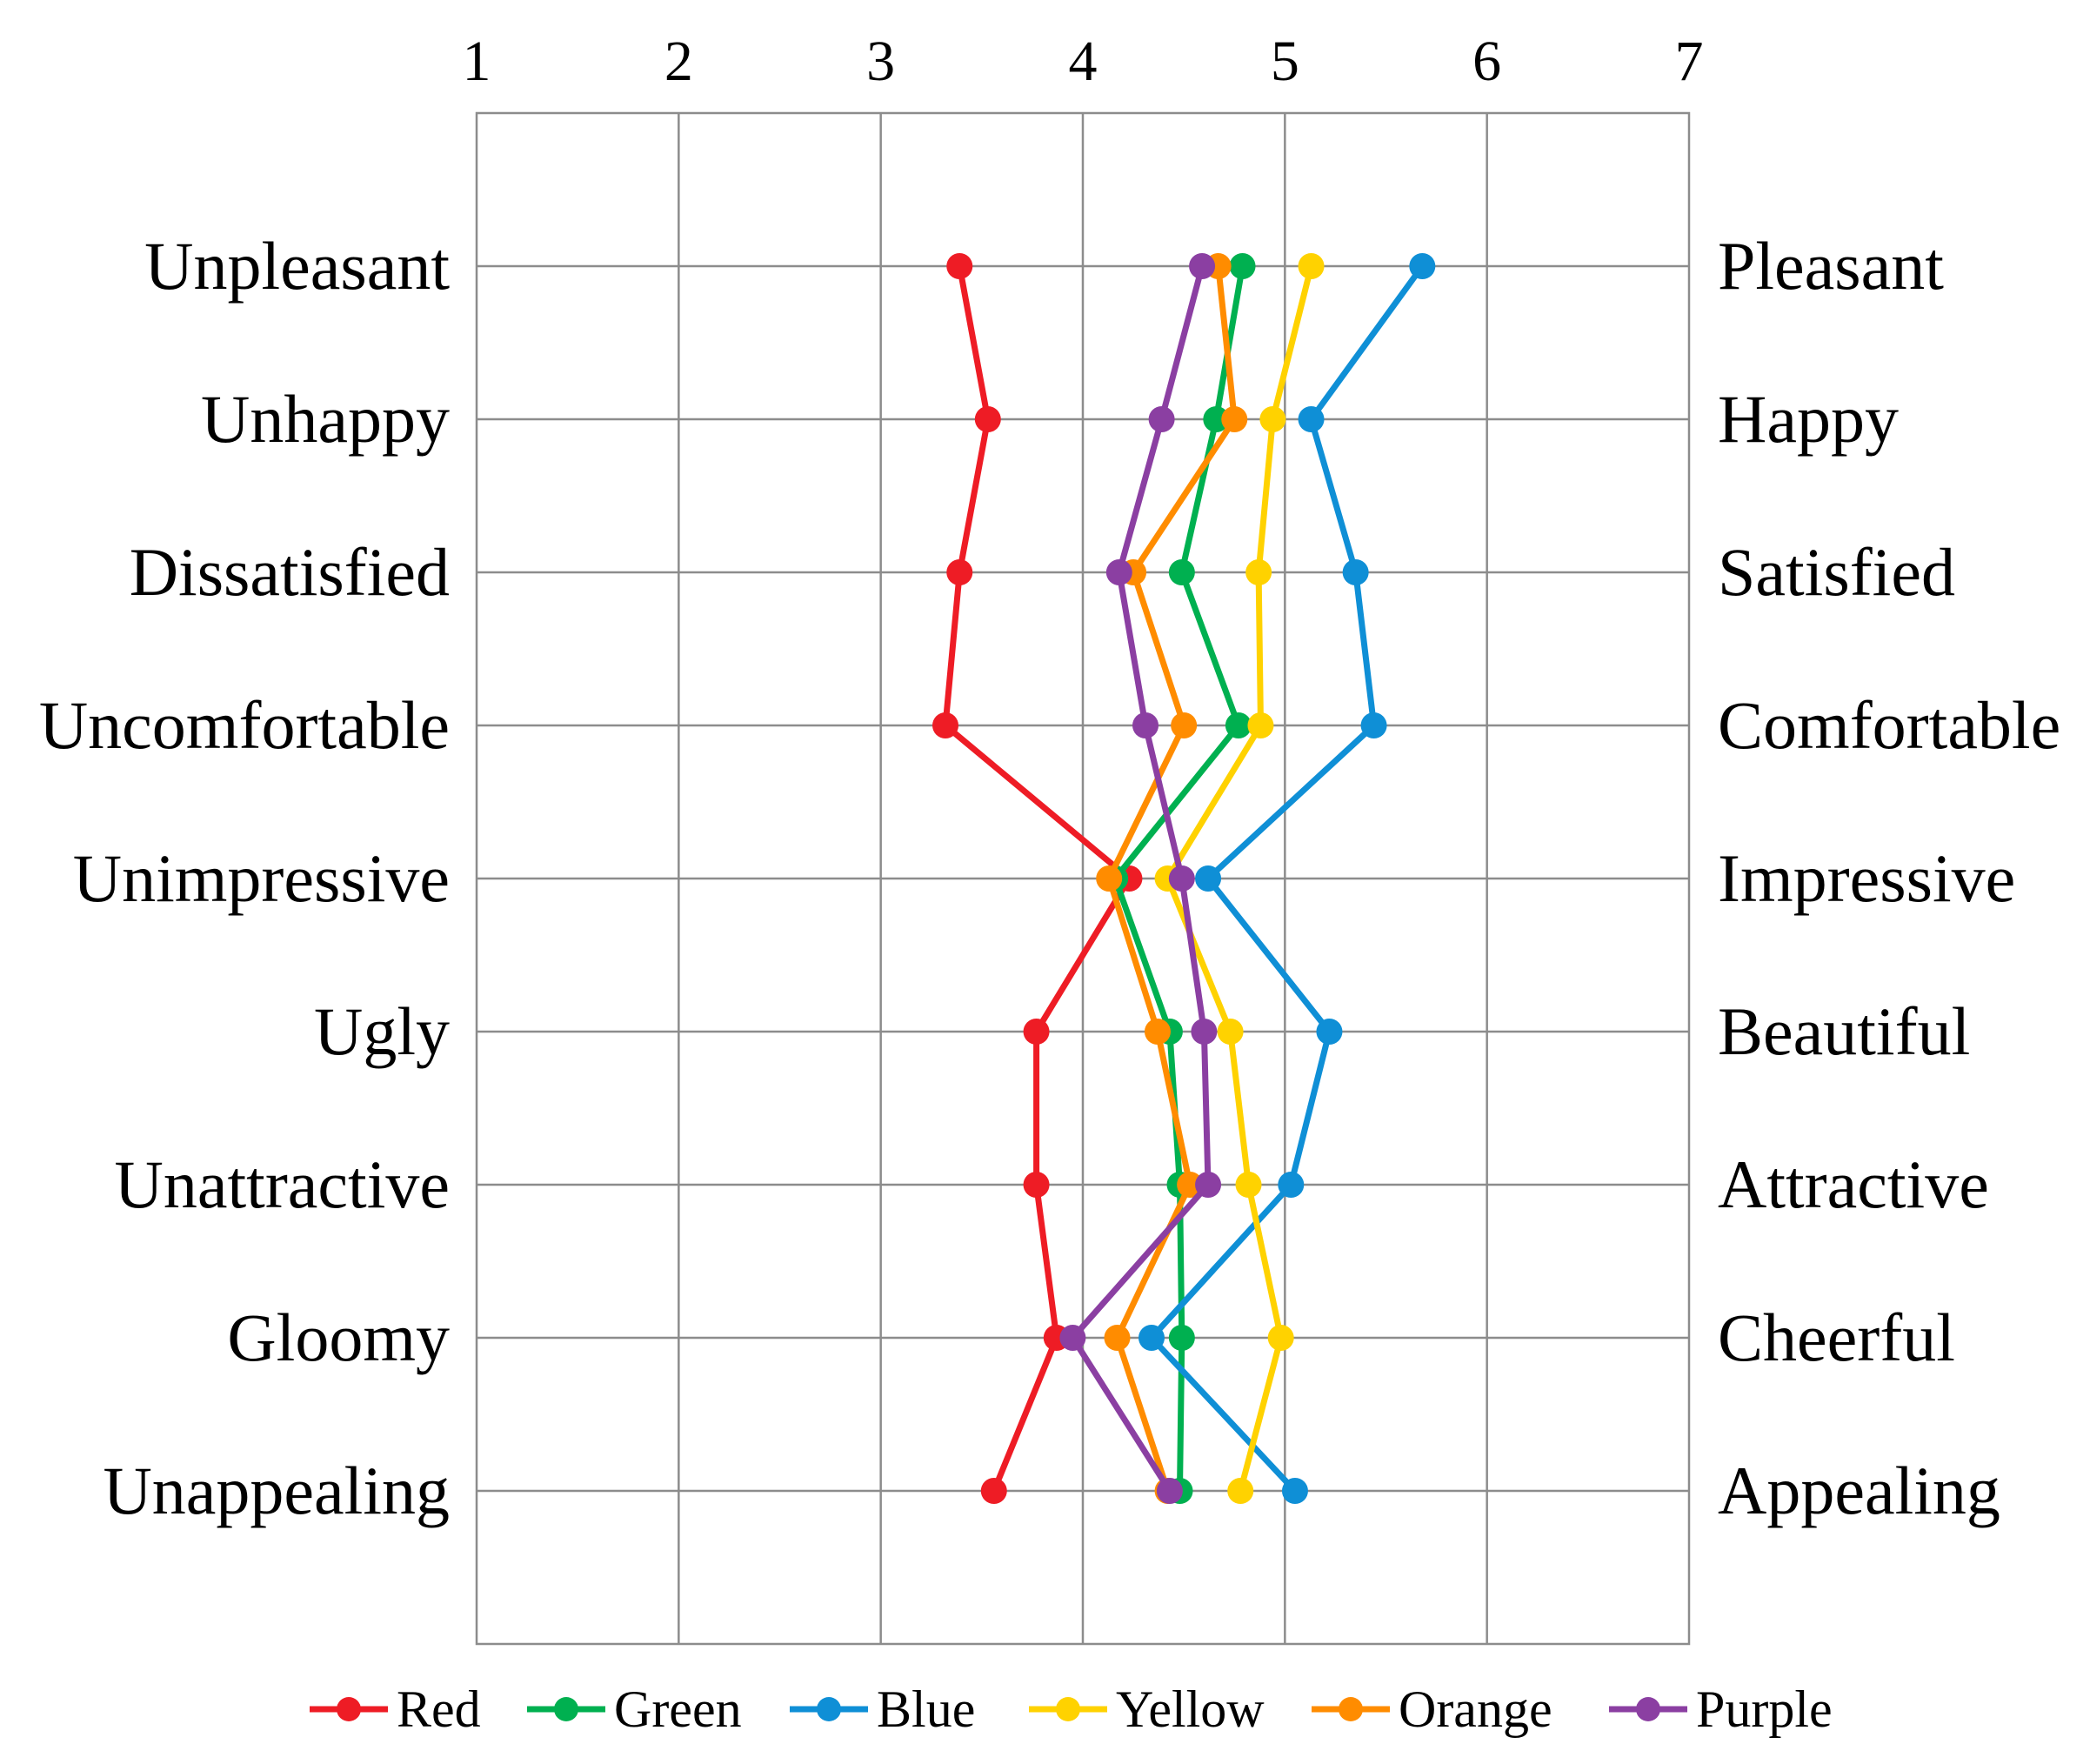 Image resolution: width=2090 pixels, height=1764 pixels. Describe the element at coordinates (382, 1031) in the screenshot. I see `left-category-label: Ugly` at that location.